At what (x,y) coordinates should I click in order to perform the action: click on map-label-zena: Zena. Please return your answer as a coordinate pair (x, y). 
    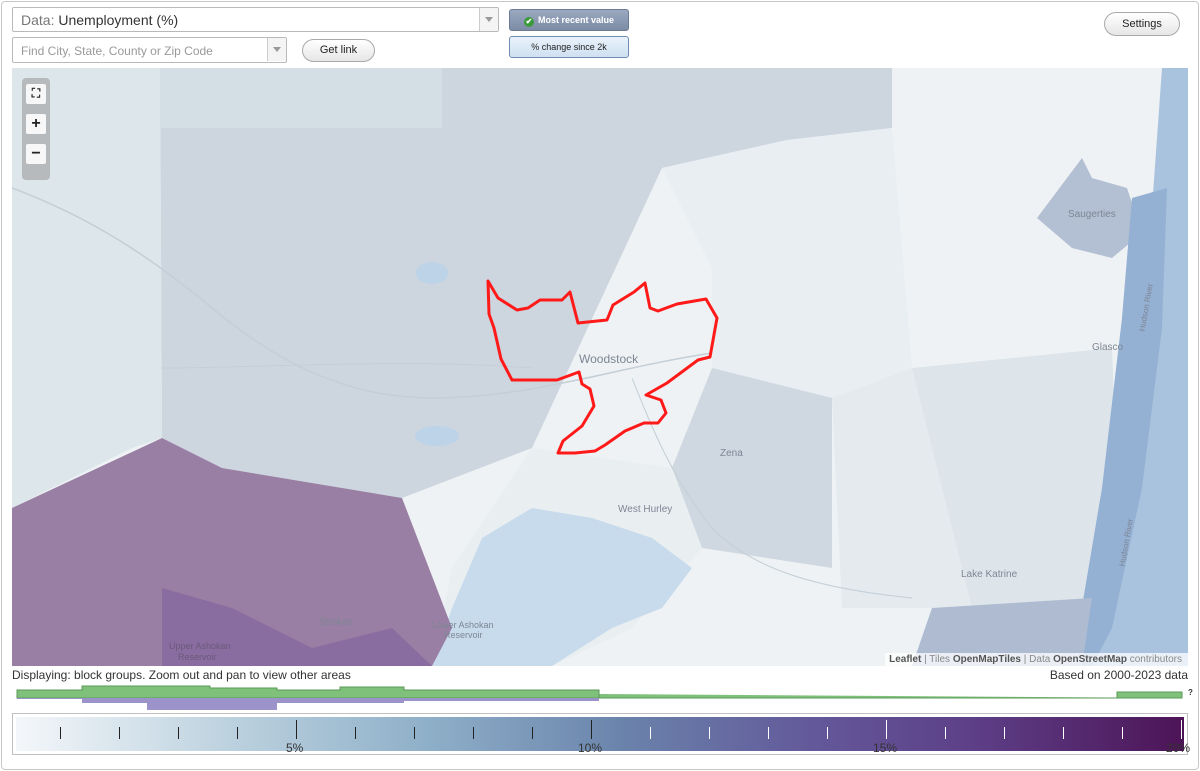
    Looking at the image, I should click on (731, 453).